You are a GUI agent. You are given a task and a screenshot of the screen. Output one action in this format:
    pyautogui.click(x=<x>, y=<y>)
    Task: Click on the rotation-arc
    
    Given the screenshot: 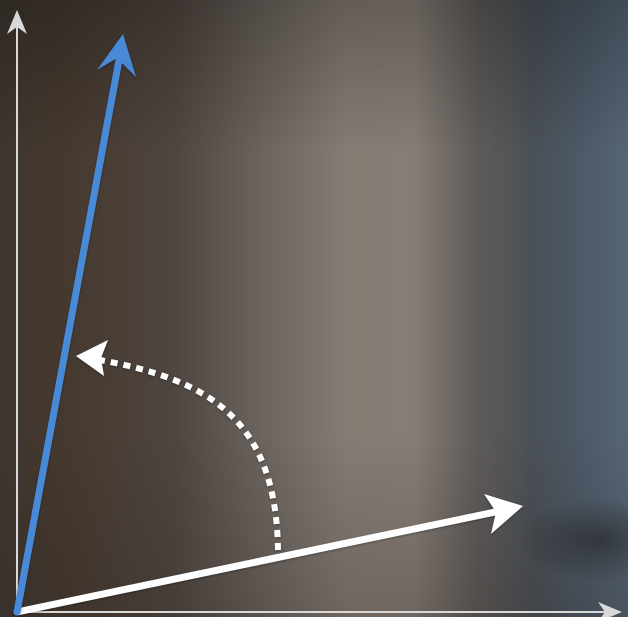 What is the action you would take?
    pyautogui.click(x=178, y=445)
    